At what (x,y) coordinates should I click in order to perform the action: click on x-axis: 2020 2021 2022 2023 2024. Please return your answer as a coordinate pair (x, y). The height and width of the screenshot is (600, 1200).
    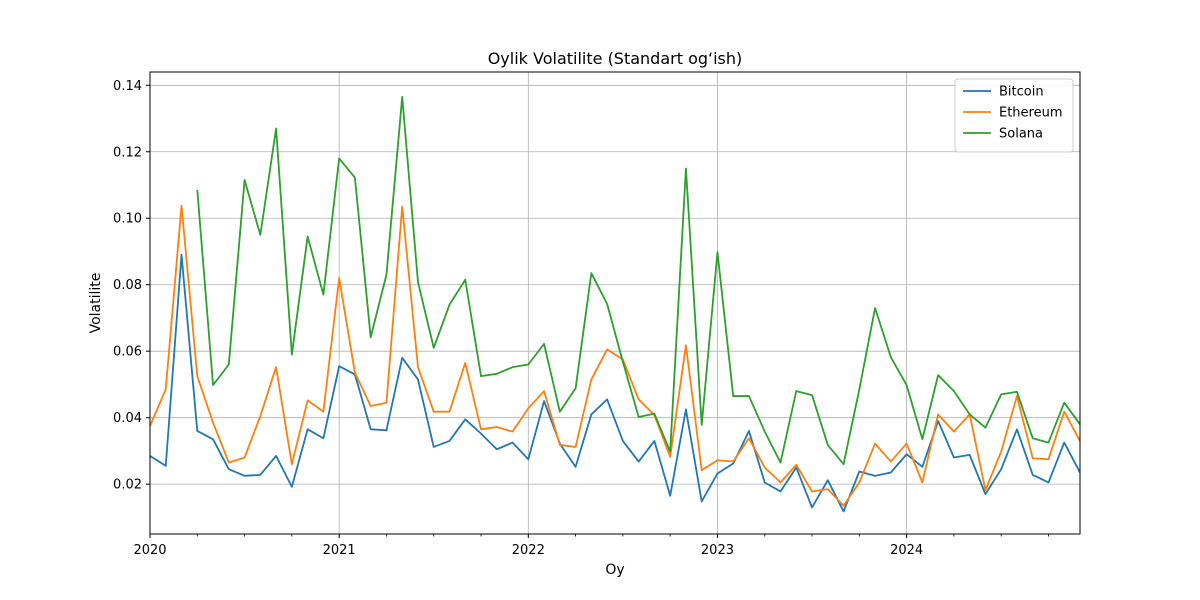
    Looking at the image, I should click on (591, 546).